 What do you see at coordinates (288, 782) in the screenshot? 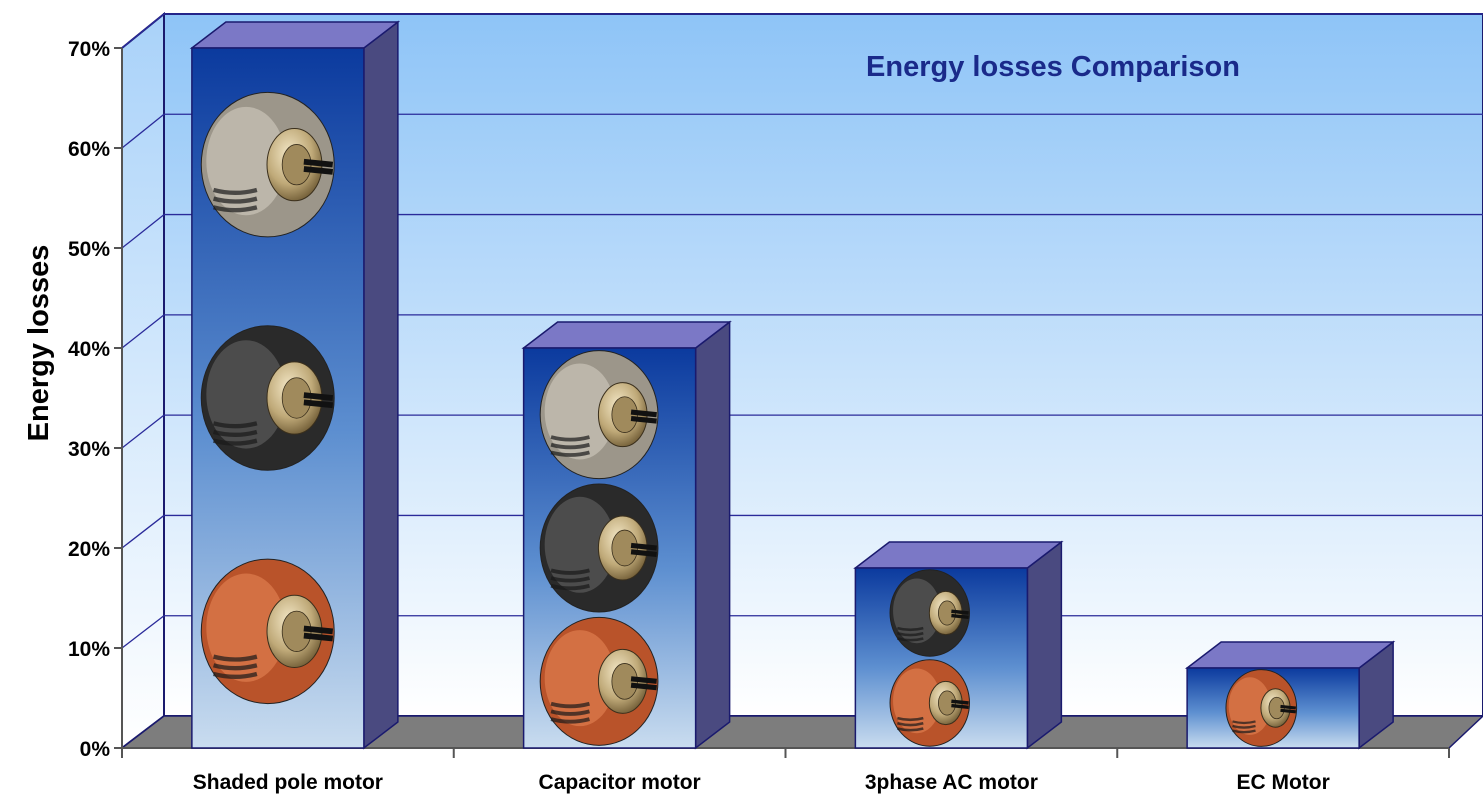
I see `x-tick-label: Shaded pole motor` at bounding box center [288, 782].